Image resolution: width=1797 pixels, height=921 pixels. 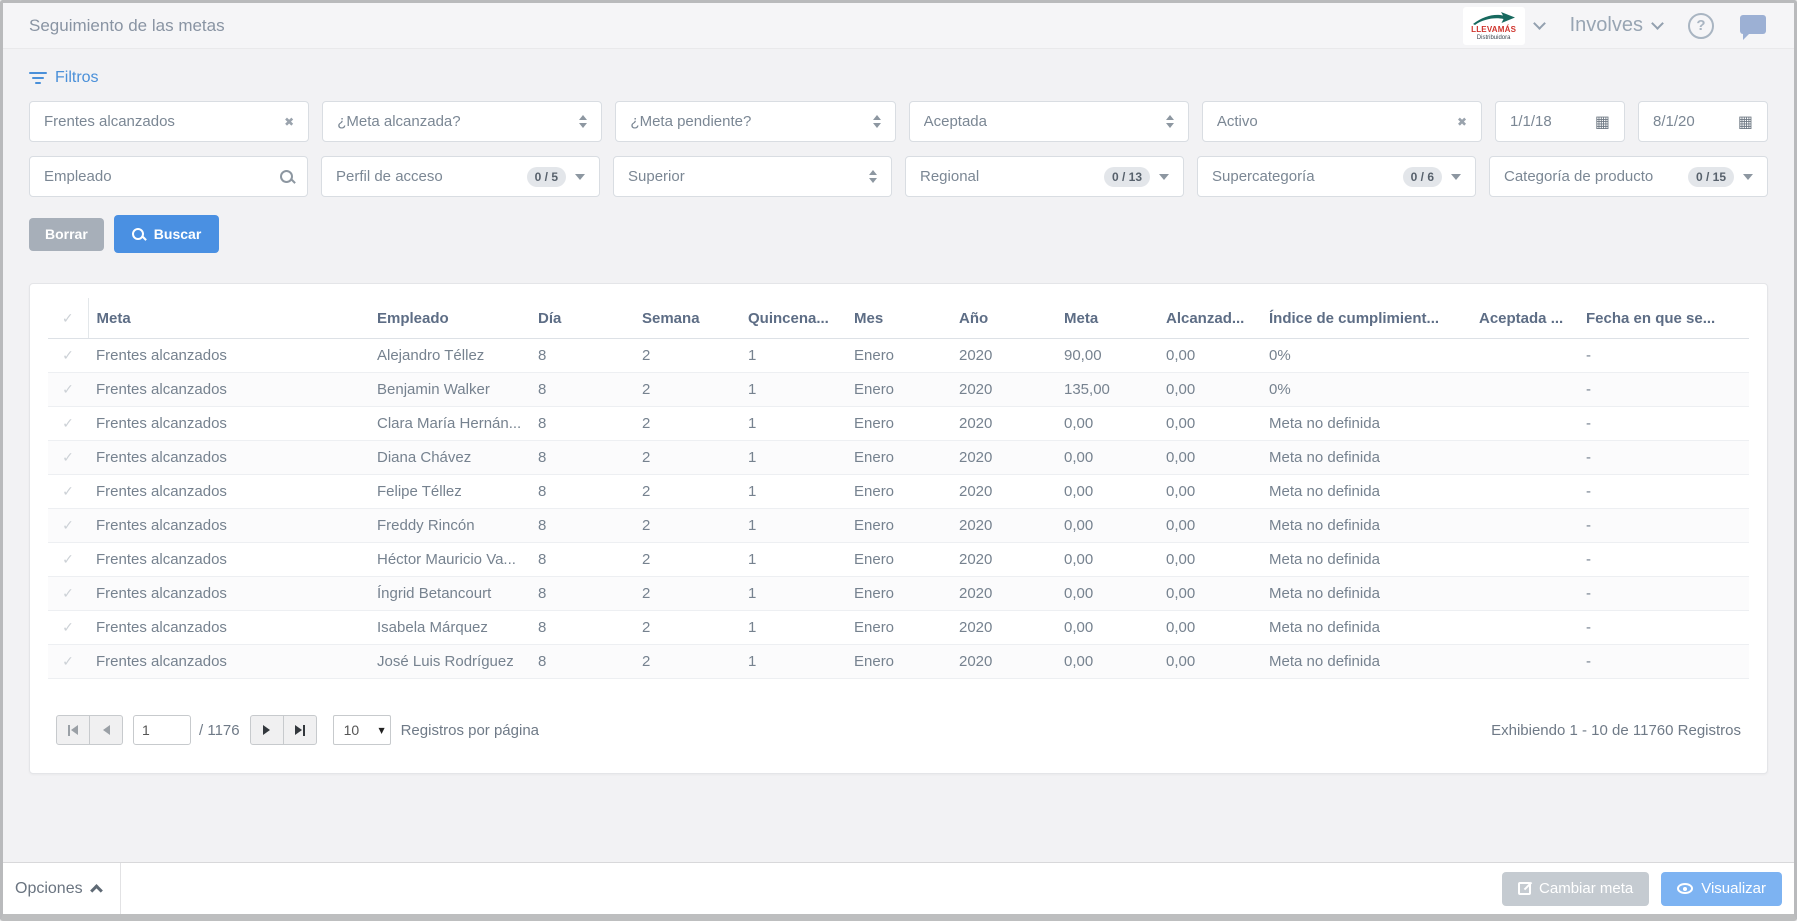 What do you see at coordinates (169, 121) in the screenshot?
I see `filter-field-frentes-alcanzados: Frentes alcanzados ✖` at bounding box center [169, 121].